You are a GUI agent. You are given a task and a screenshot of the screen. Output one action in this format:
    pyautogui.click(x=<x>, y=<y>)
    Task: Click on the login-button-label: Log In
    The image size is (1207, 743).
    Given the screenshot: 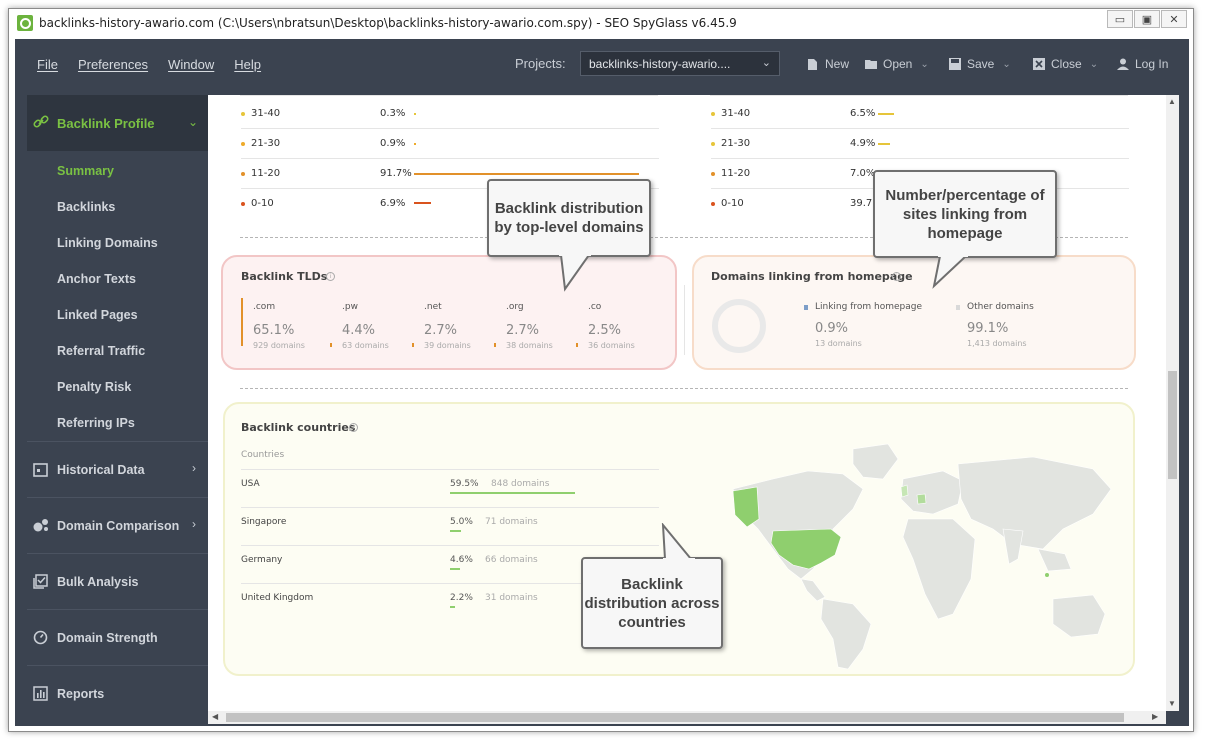 What is the action you would take?
    pyautogui.click(x=1152, y=64)
    